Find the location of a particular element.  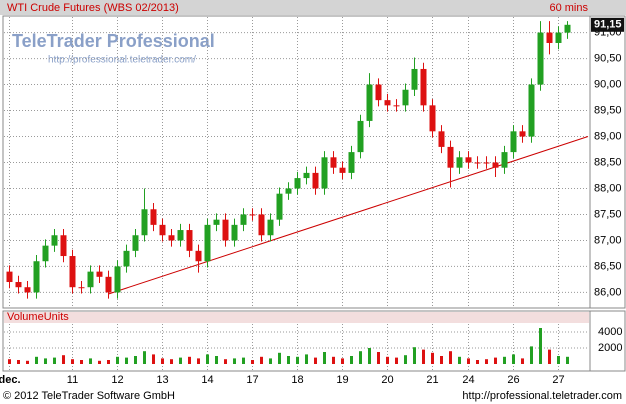

y-tick-label: 87,50 is located at coordinates (608, 214).